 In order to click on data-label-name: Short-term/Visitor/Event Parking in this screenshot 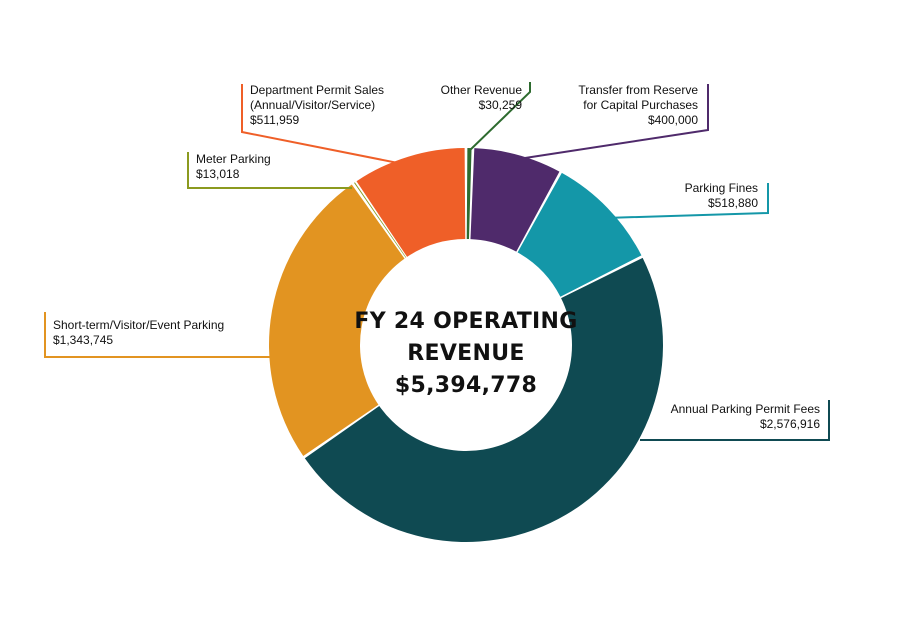, I will do `click(138, 325)`.